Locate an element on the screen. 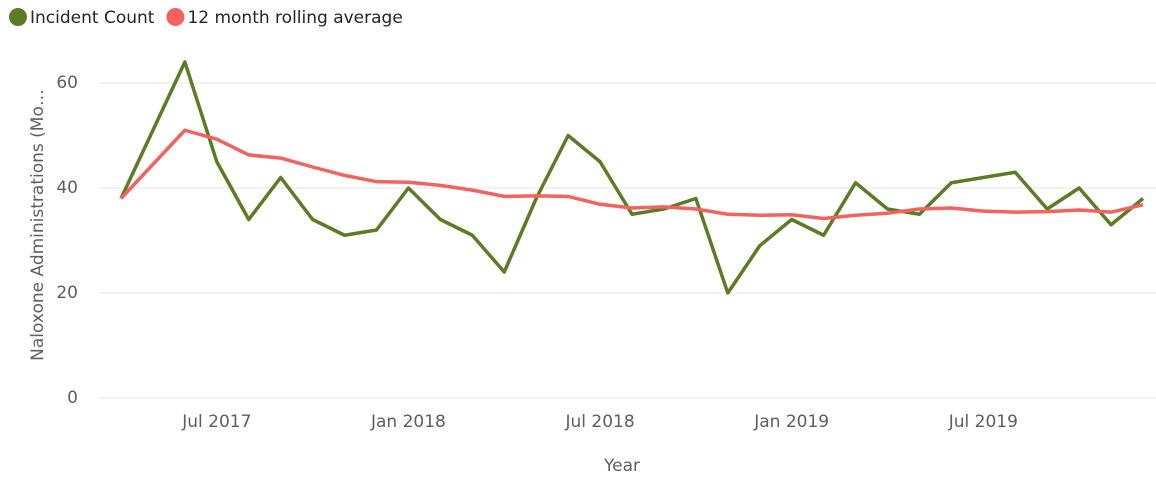  legend-label: Incident Count is located at coordinates (92, 18).